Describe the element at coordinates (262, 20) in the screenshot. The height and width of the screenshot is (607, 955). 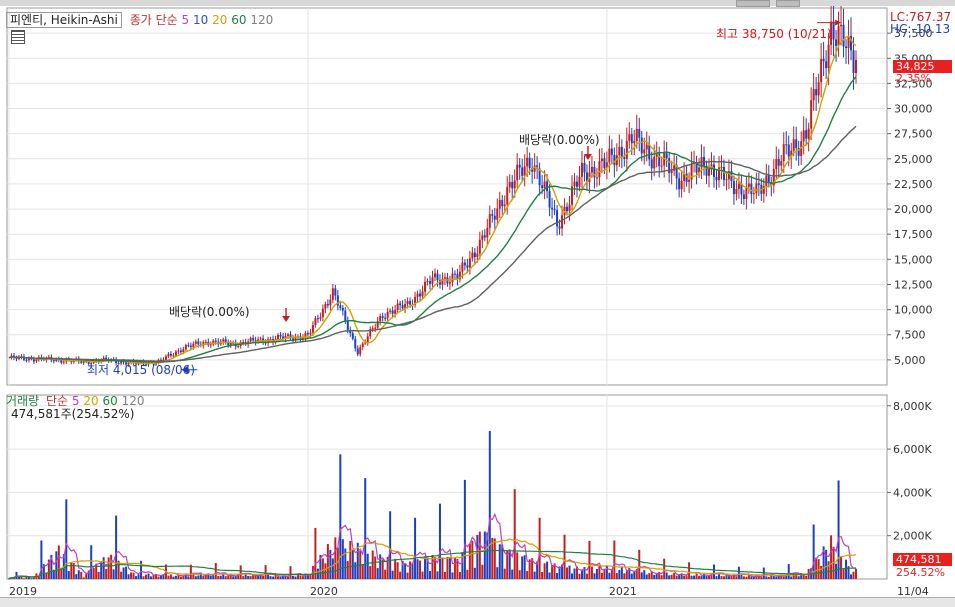
I see `ma-period-120: 120` at that location.